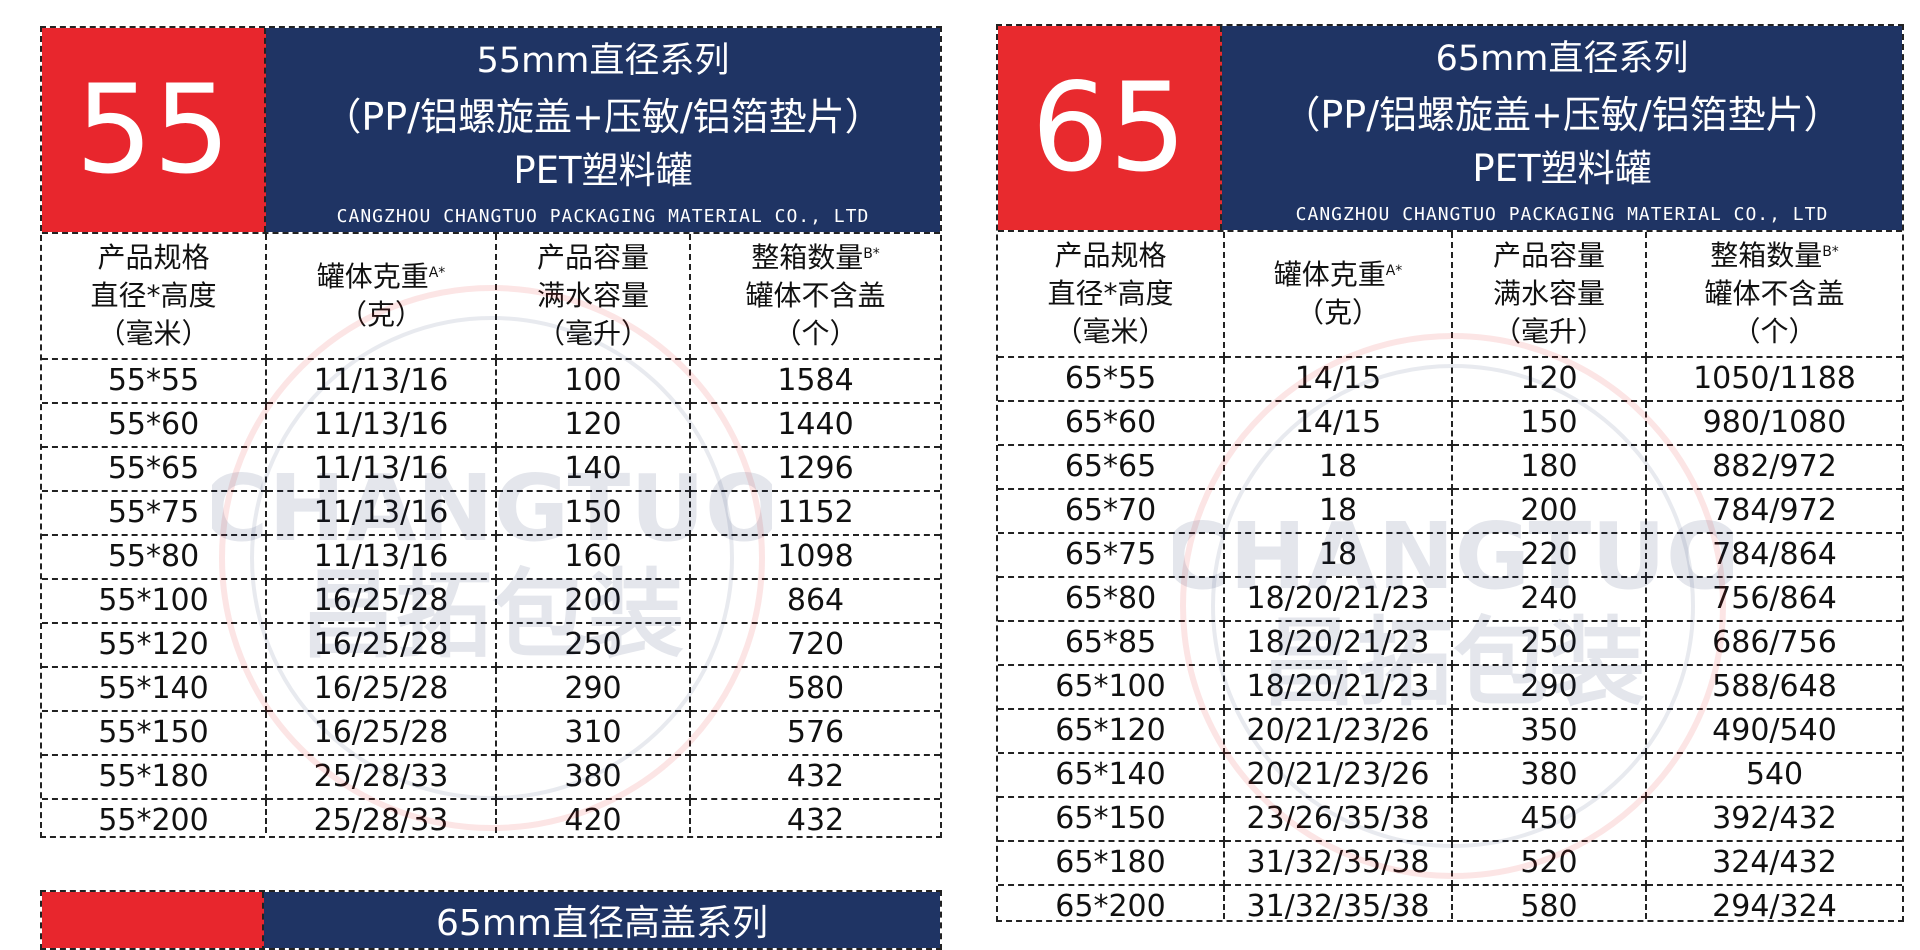 This screenshot has height=950, width=1920. Describe the element at coordinates (1774, 331) in the screenshot. I see `column-header-text: （个）` at that location.